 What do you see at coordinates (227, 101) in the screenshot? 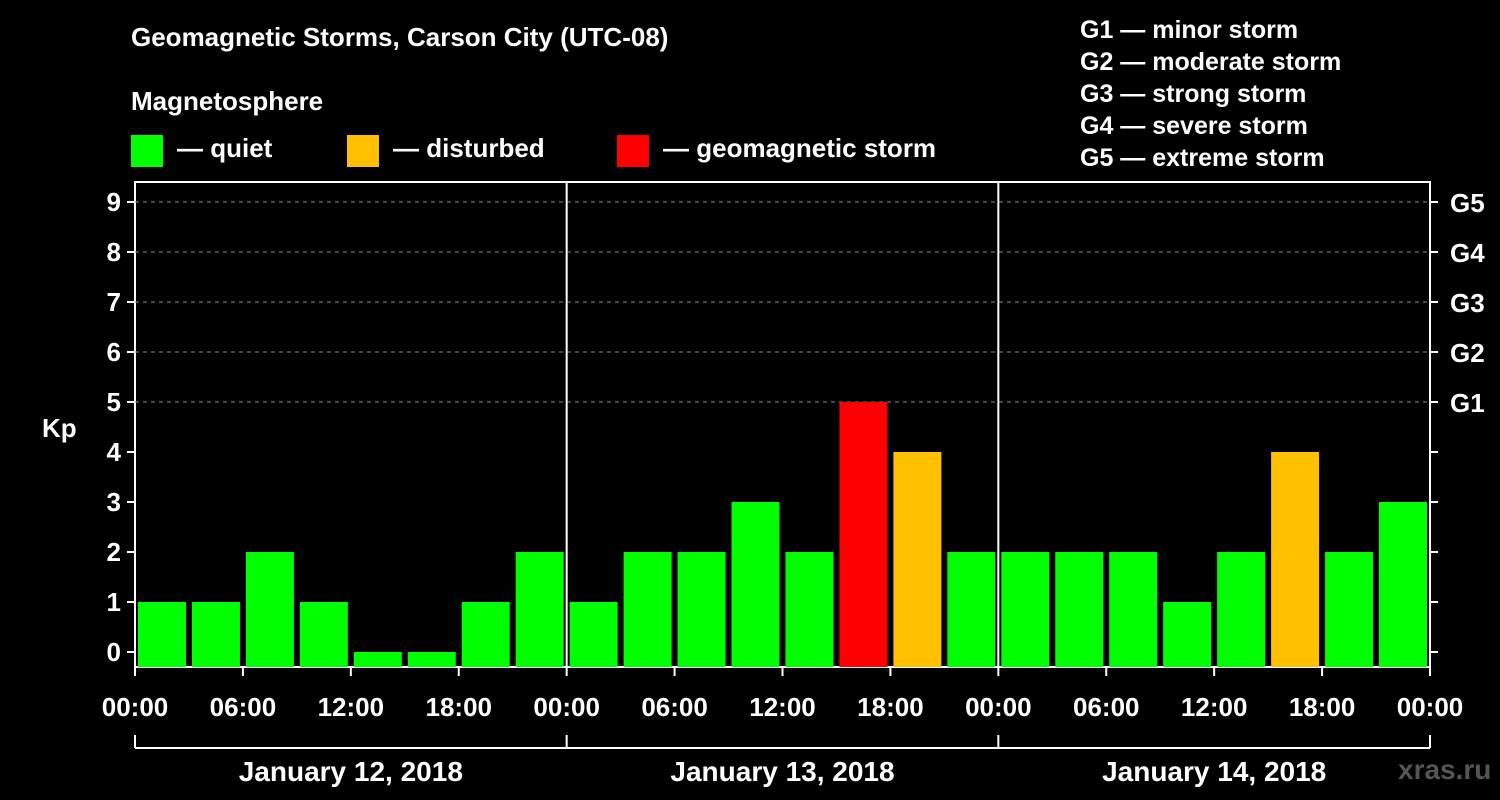
I see `legend-heading: Magnetosphere` at bounding box center [227, 101].